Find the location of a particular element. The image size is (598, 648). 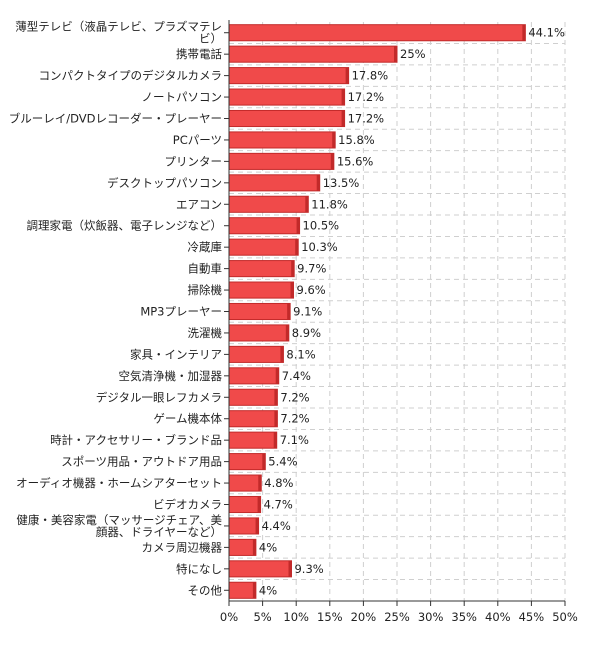

category-label-line: 掃除機 is located at coordinates (205, 290).